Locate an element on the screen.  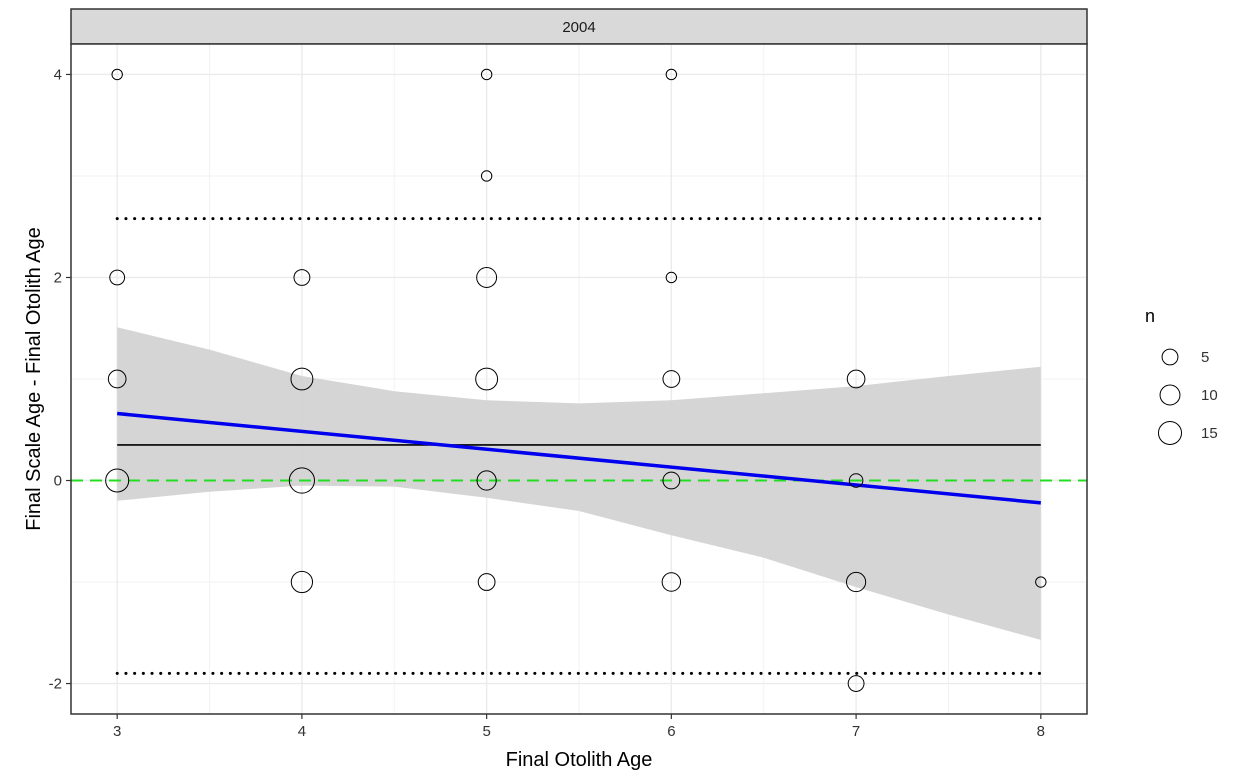
x-tick-label: 7 is located at coordinates (856, 731).